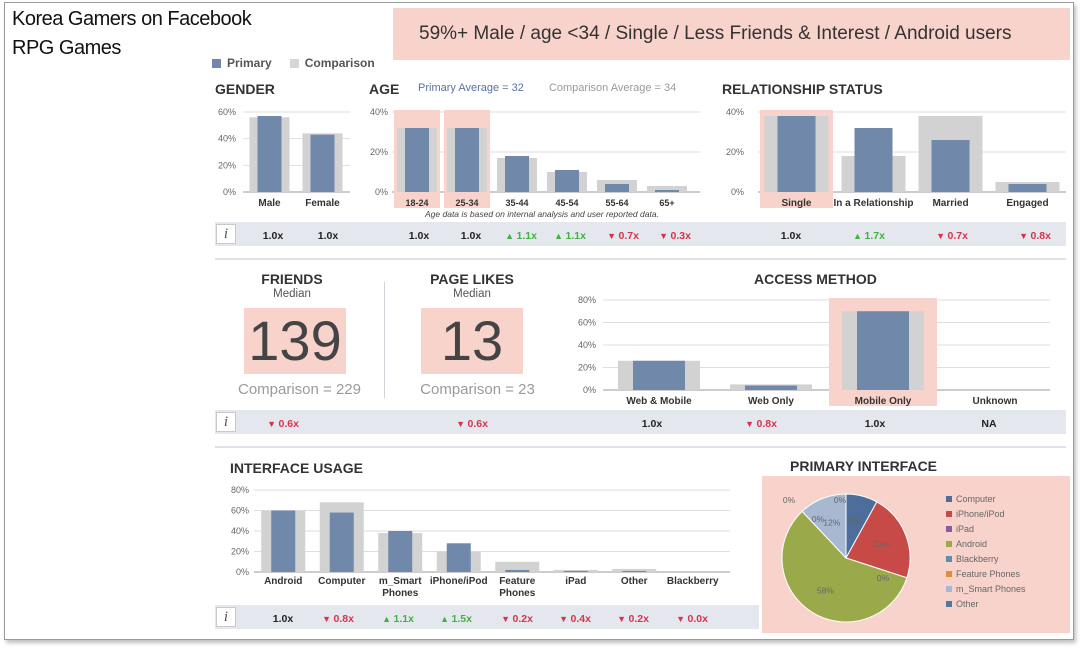 This screenshot has width=1080, height=648. What do you see at coordinates (472, 294) in the screenshot?
I see `page-likes-median-label: Median` at bounding box center [472, 294].